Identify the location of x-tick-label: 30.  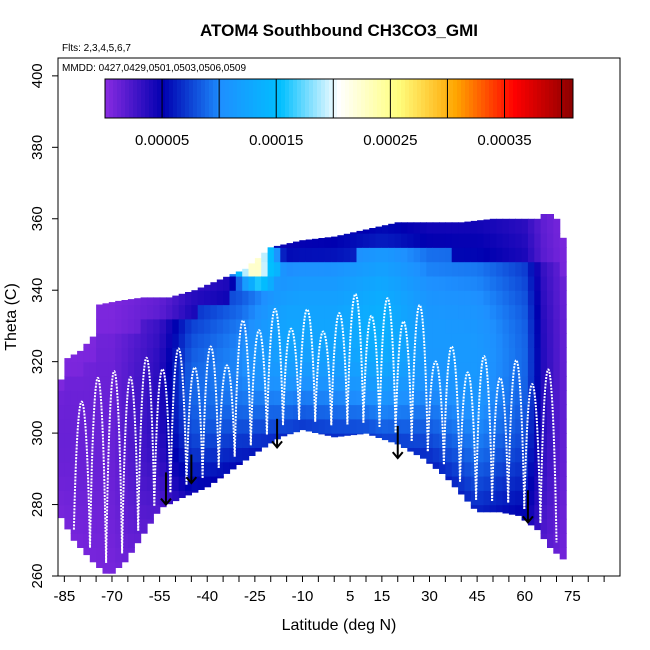
(429, 596).